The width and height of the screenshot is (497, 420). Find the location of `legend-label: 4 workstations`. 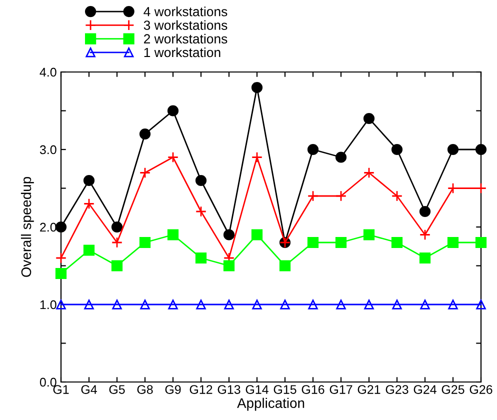

legend-label: 4 workstations is located at coordinates (186, 11).